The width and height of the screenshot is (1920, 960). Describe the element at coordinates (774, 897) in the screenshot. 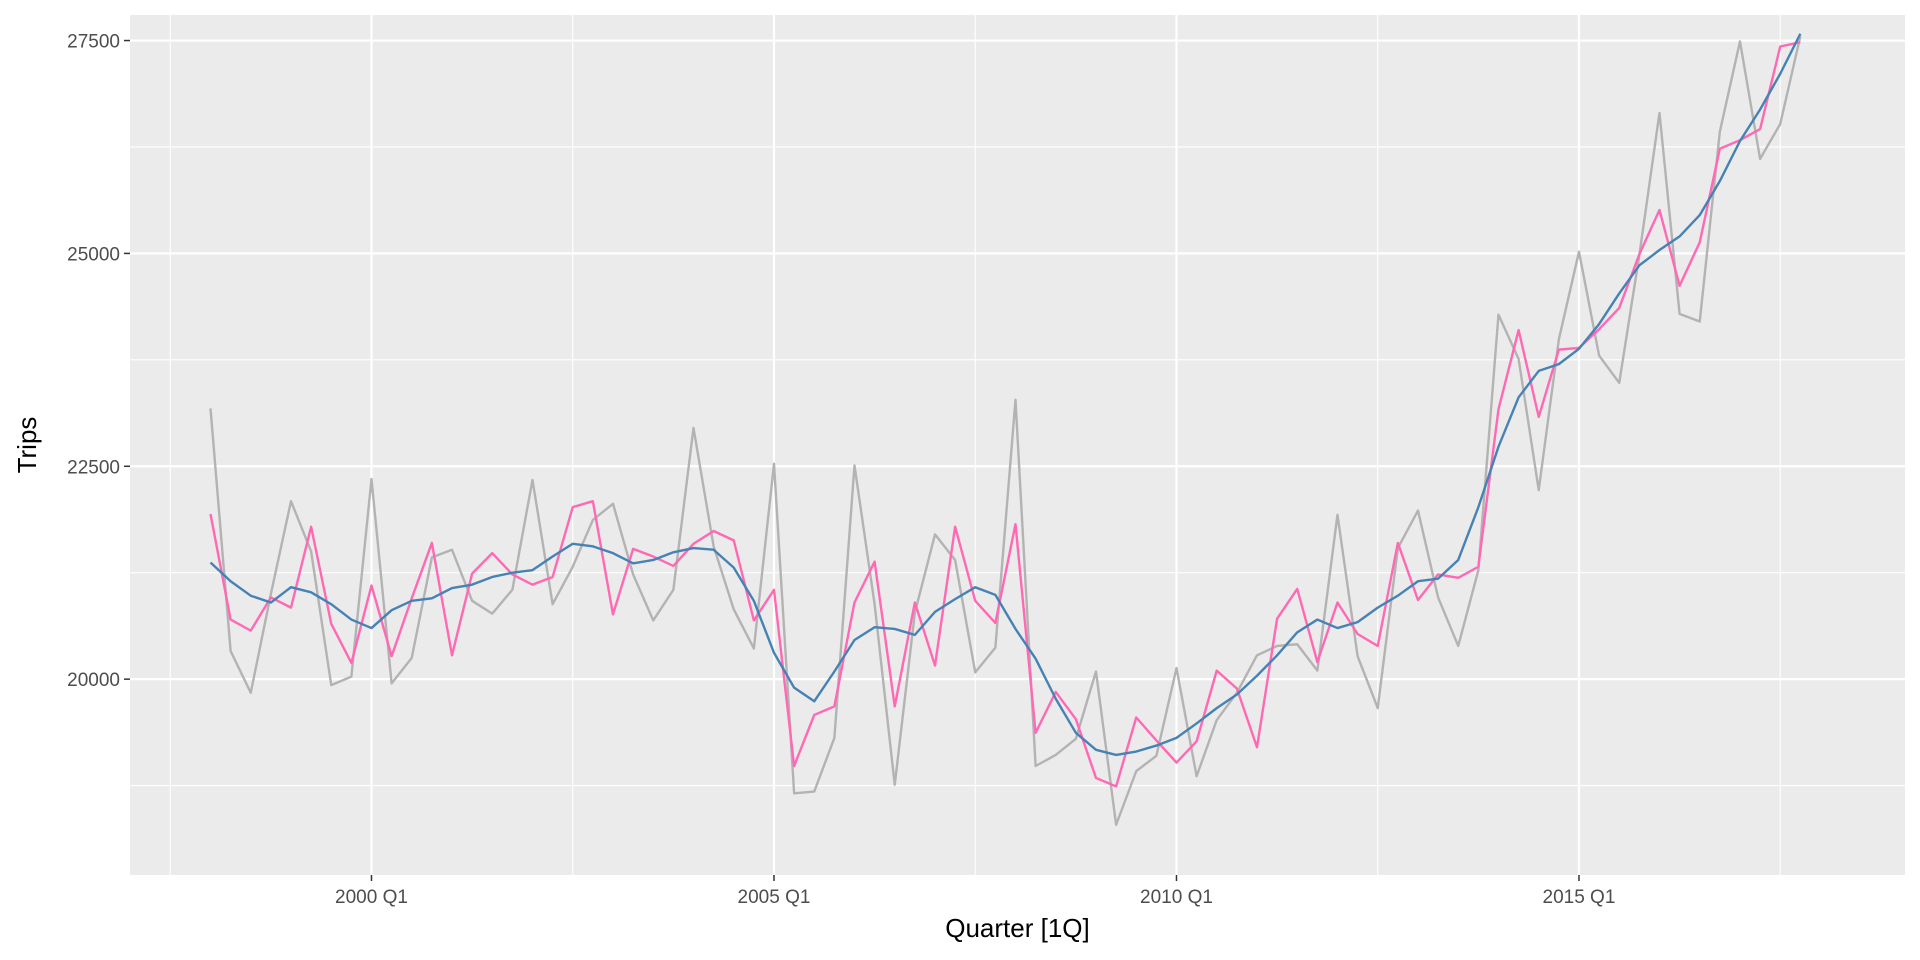

I see `x-tick-label: 2005 Q1` at that location.